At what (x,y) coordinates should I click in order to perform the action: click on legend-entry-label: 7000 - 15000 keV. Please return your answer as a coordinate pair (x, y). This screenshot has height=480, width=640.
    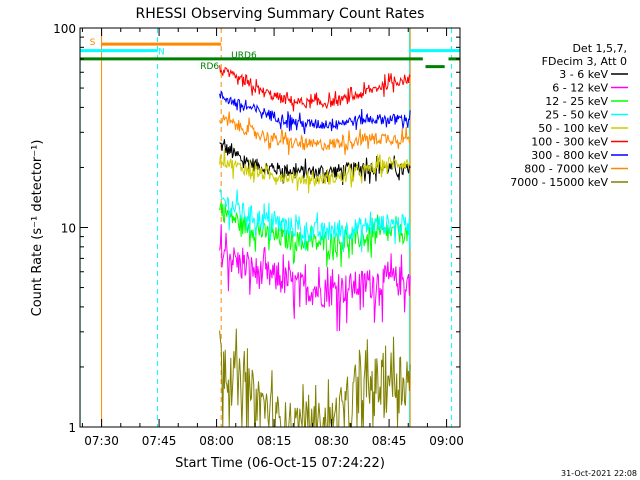
    Looking at the image, I should click on (559, 182).